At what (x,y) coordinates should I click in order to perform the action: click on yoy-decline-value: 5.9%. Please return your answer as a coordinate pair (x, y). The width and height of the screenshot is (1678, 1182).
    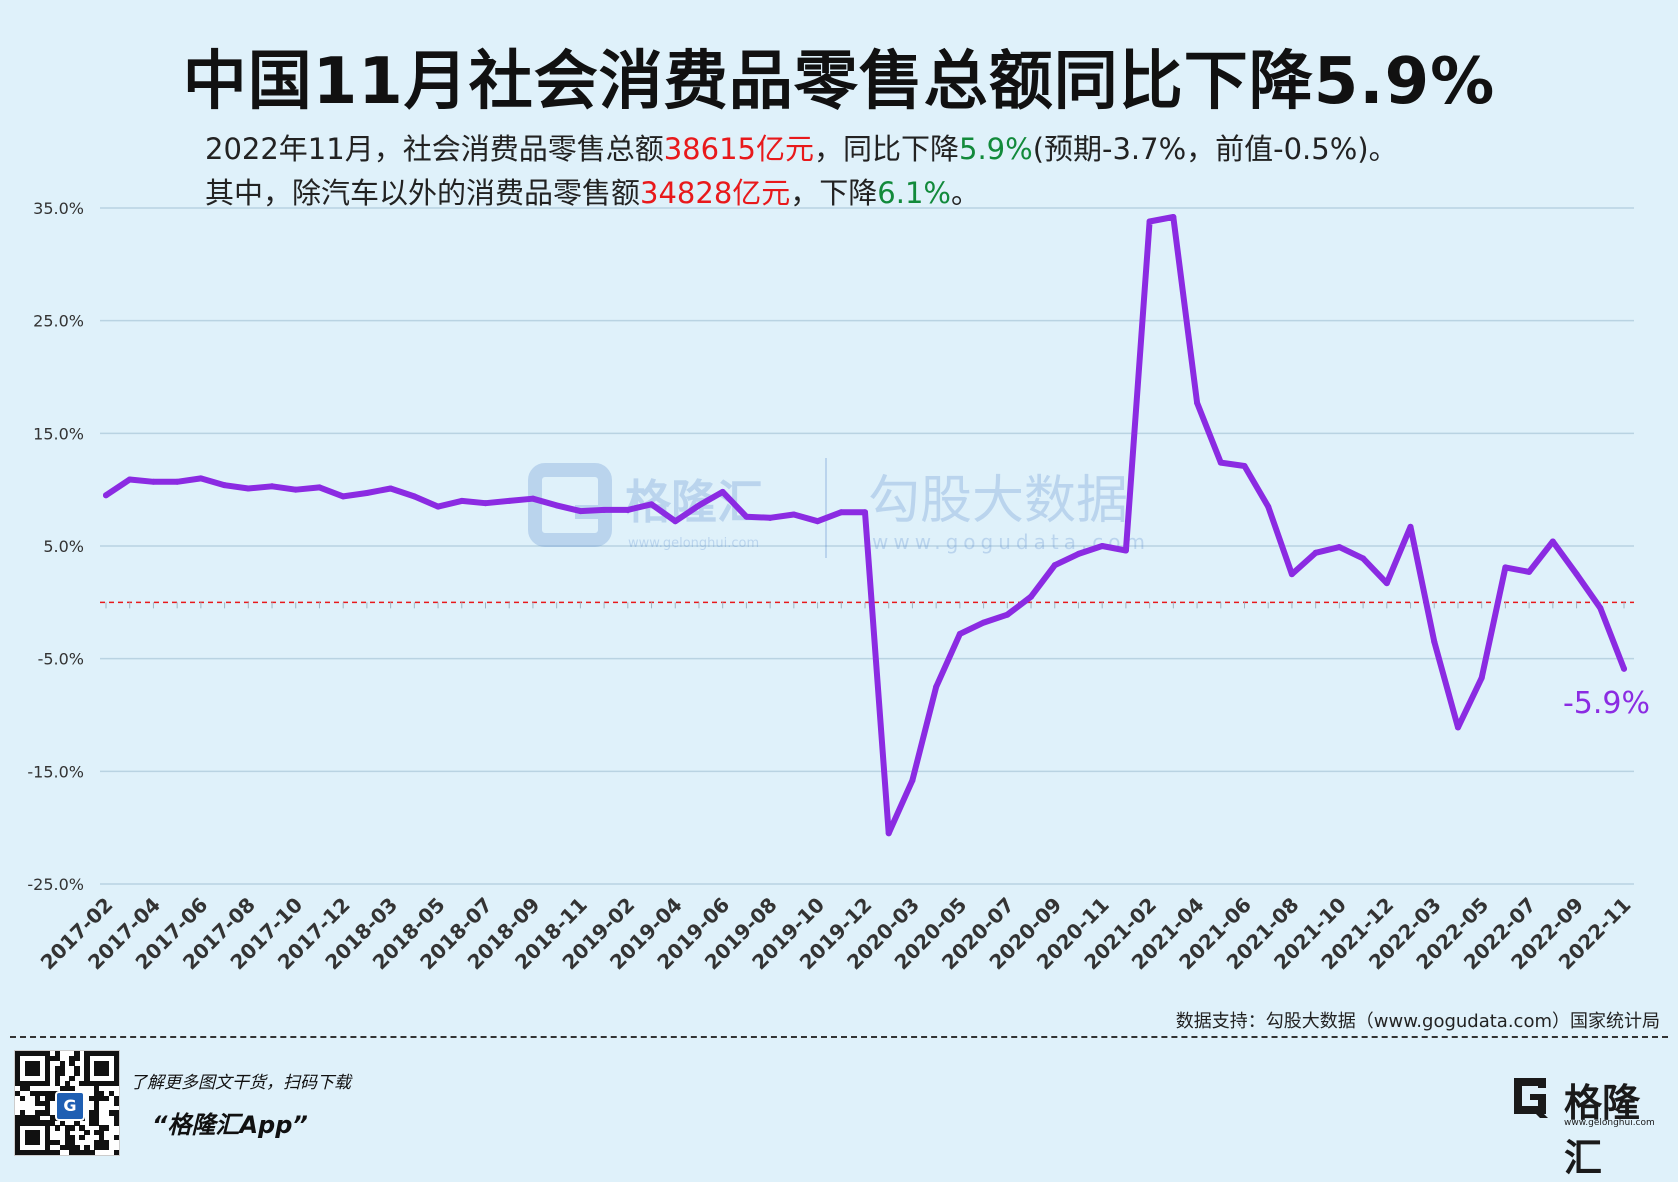
    Looking at the image, I should click on (996, 149).